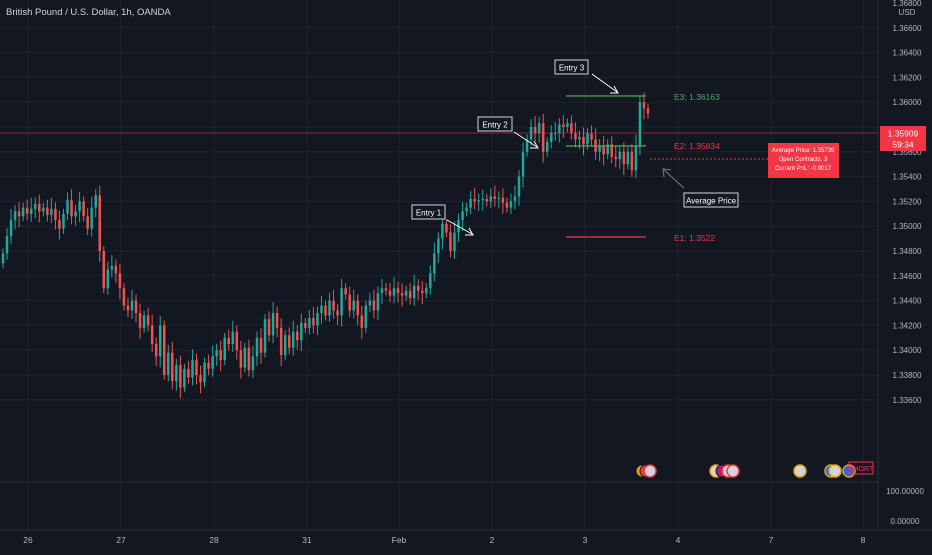 The width and height of the screenshot is (932, 555). Describe the element at coordinates (444, 540) in the screenshot. I see `time-axis: 26 27 28 31 Feb 2 3 4 7 8` at that location.